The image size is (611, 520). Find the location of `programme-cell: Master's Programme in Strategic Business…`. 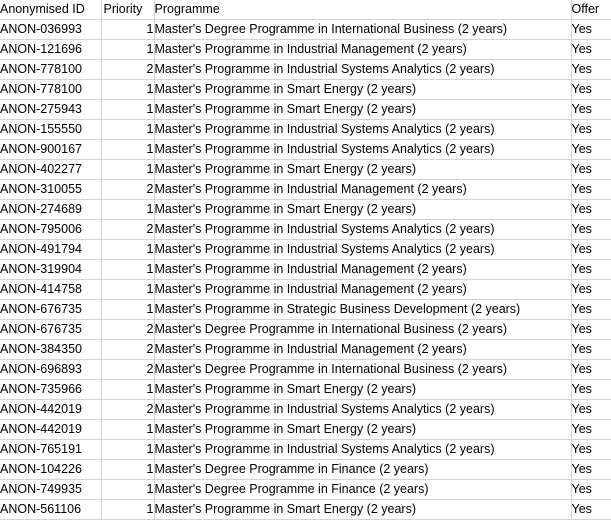

programme-cell: Master's Programme in Strategic Business… is located at coordinates (363, 309).